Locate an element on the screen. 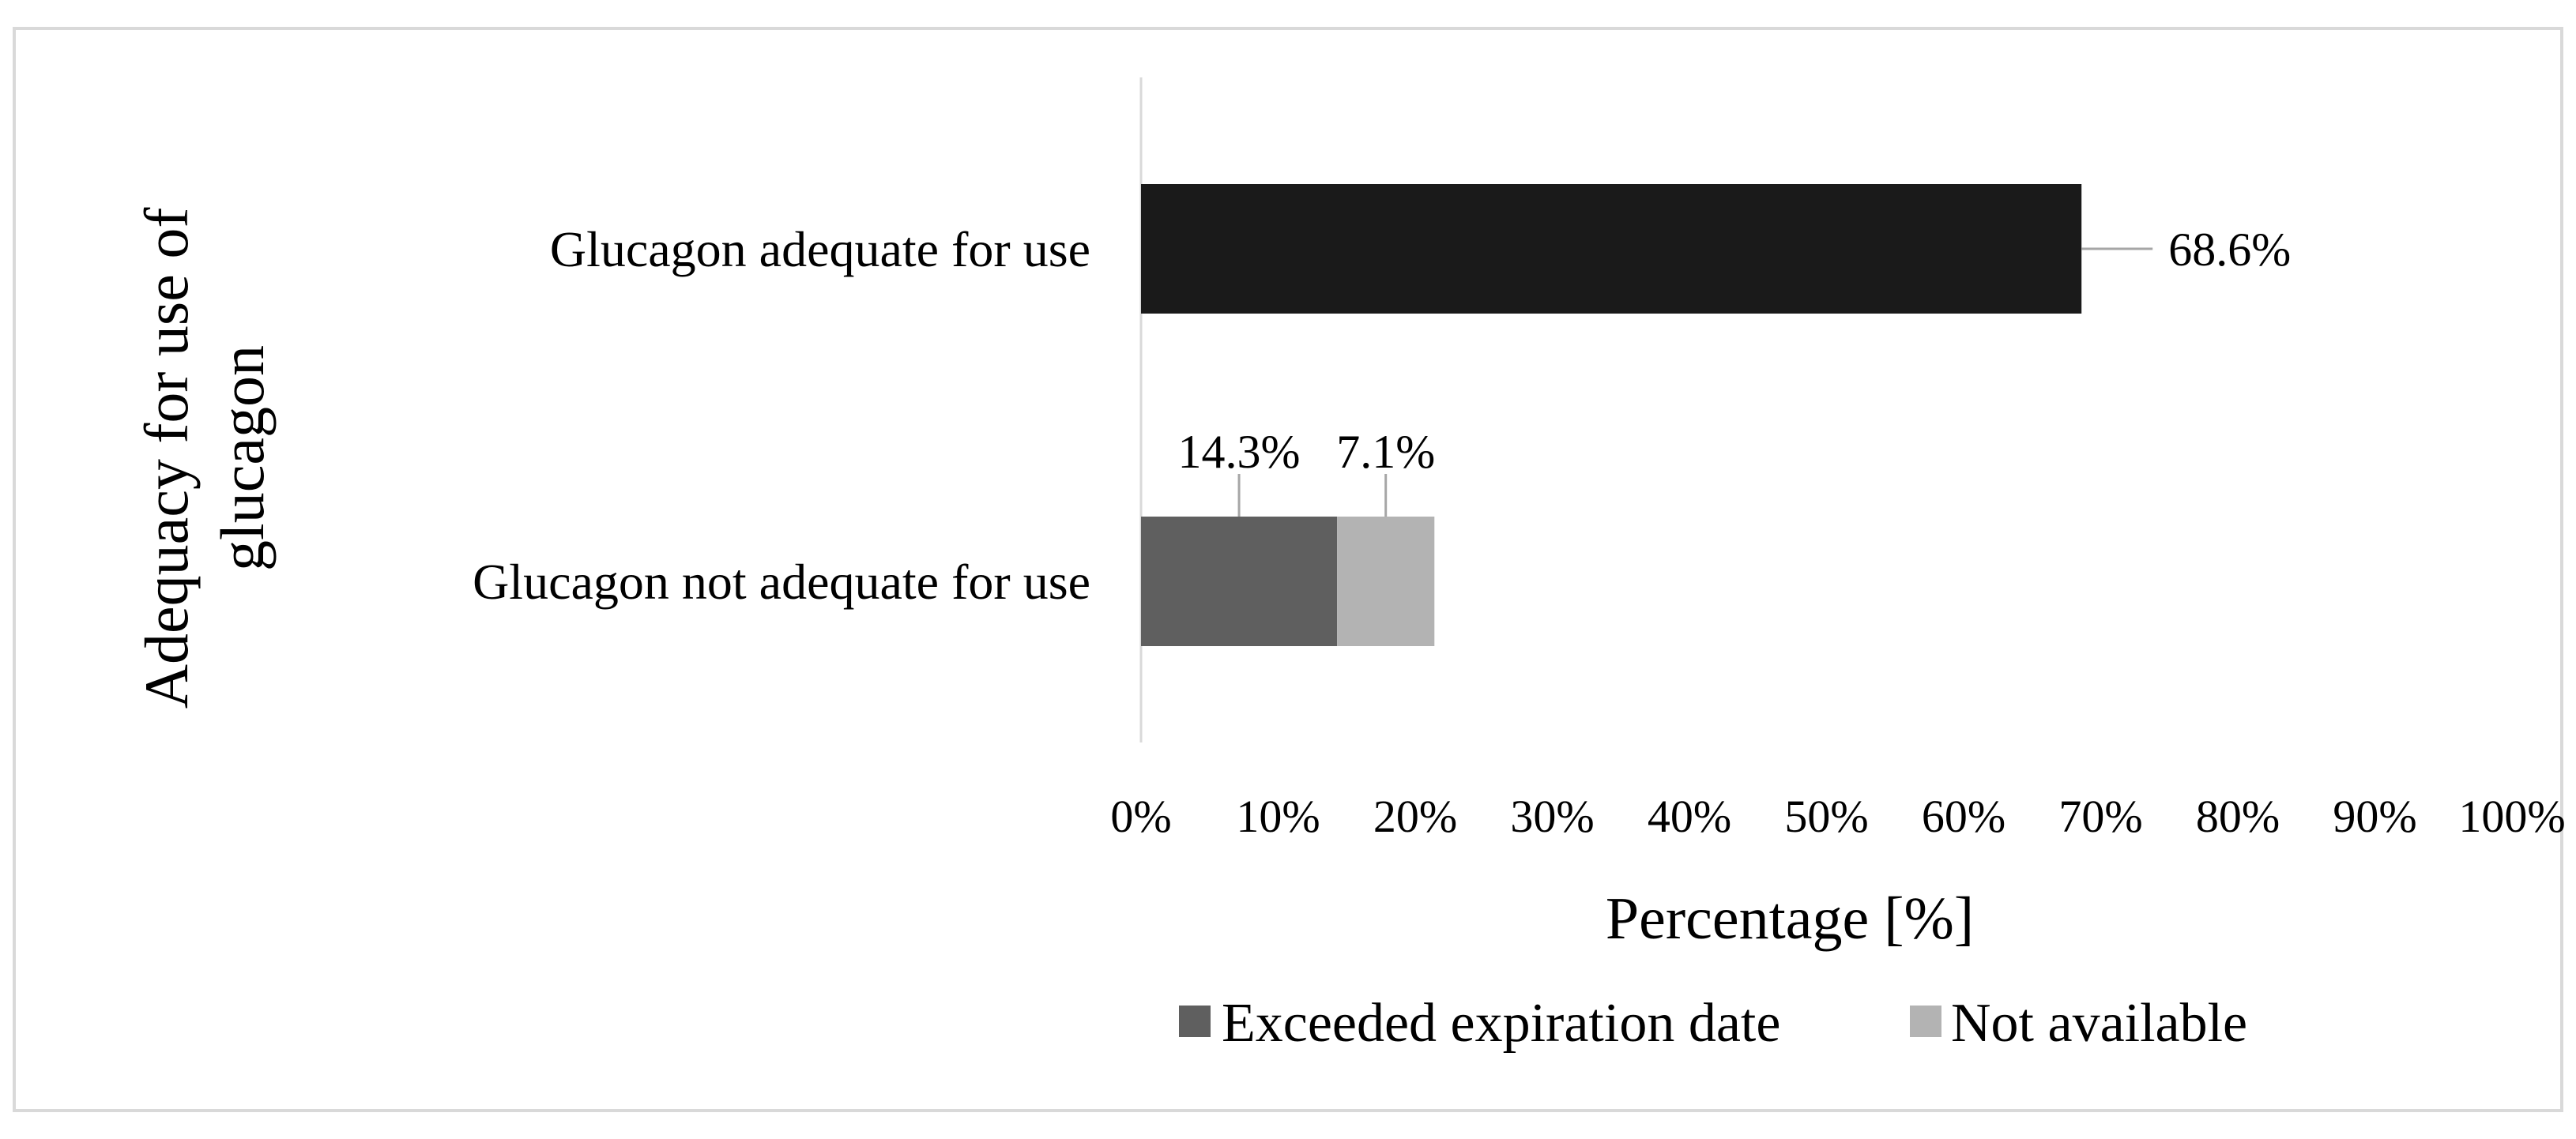 The height and width of the screenshot is (1139, 2576). x-tick-label-40: 40% is located at coordinates (1689, 816).